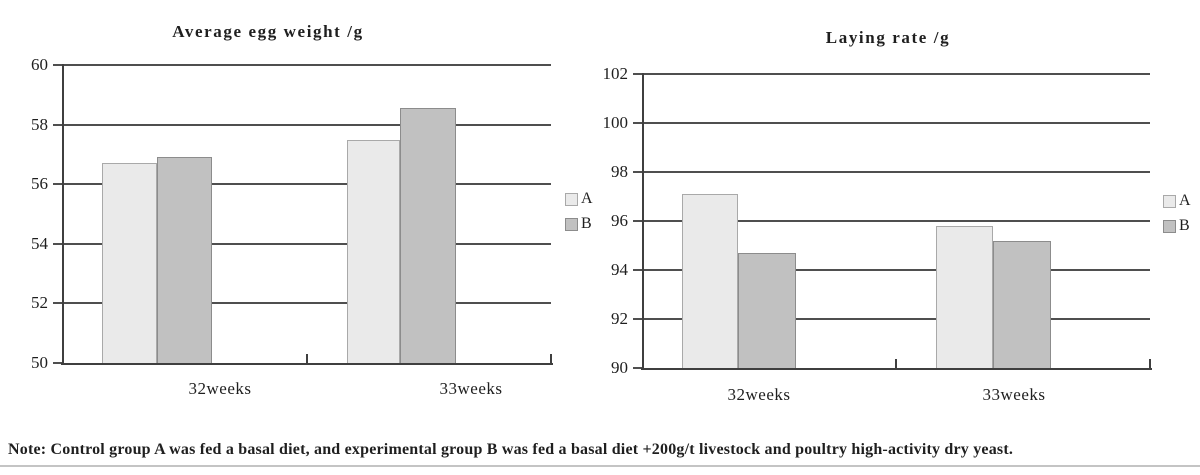 This screenshot has height=475, width=1200. What do you see at coordinates (615, 122) in the screenshot?
I see `y-axis-label-100: 100` at bounding box center [615, 122].